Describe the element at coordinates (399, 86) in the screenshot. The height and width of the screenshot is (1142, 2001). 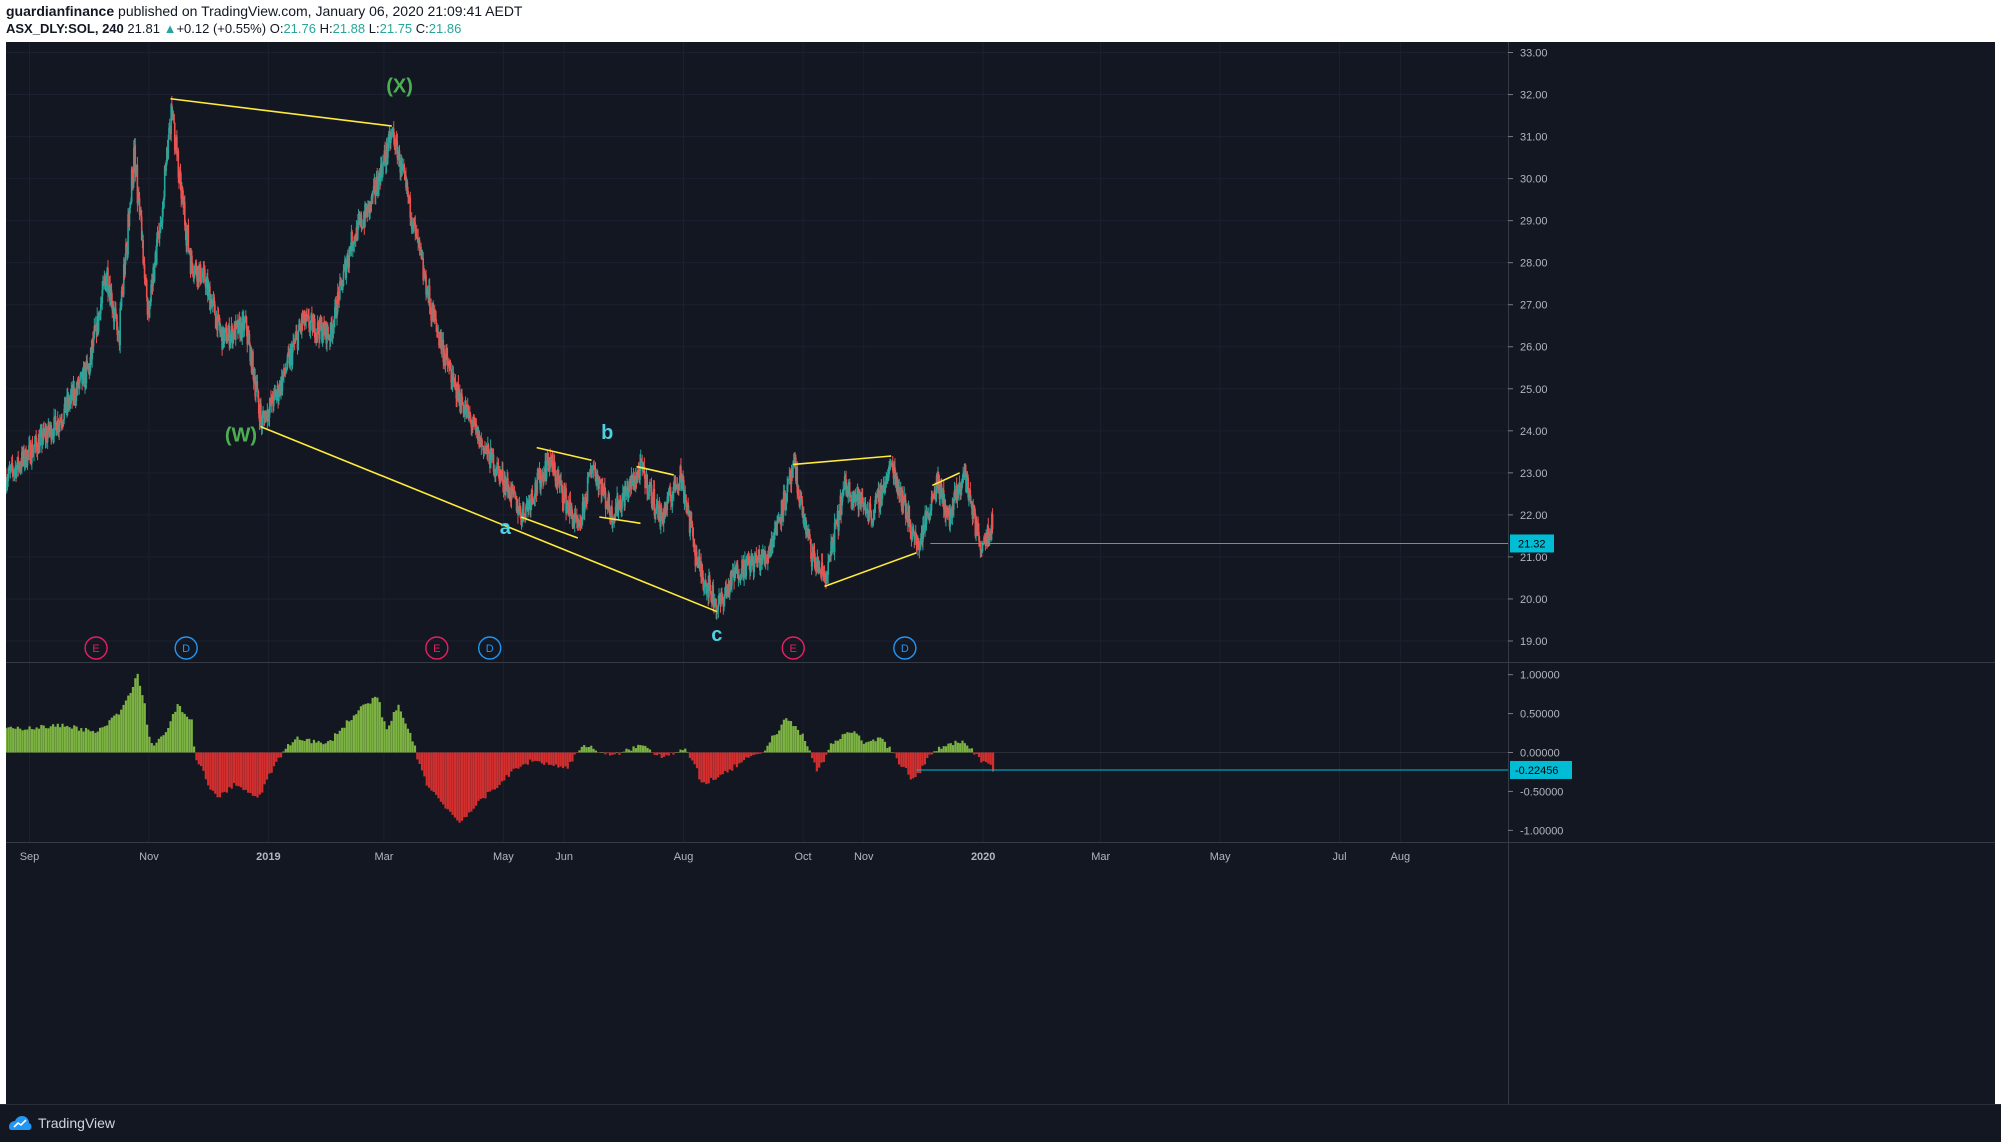
I see `wave-label: (X)` at that location.